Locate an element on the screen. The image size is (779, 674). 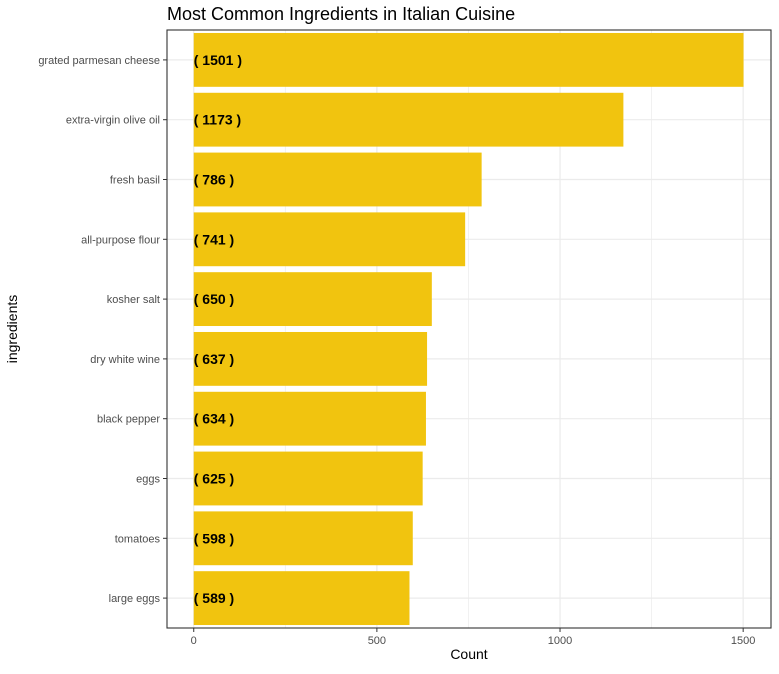
y-tick-label: grated parmesan cheese is located at coordinates (99, 61).